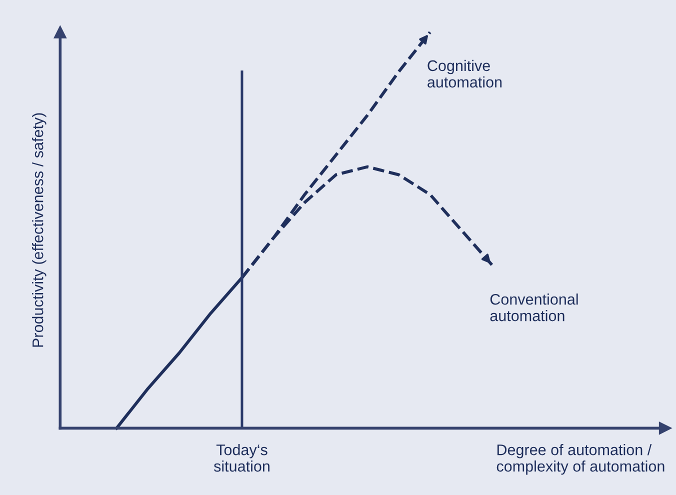 The width and height of the screenshot is (676, 495). What do you see at coordinates (242, 458) in the screenshot?
I see `text: Today‘s situation` at bounding box center [242, 458].